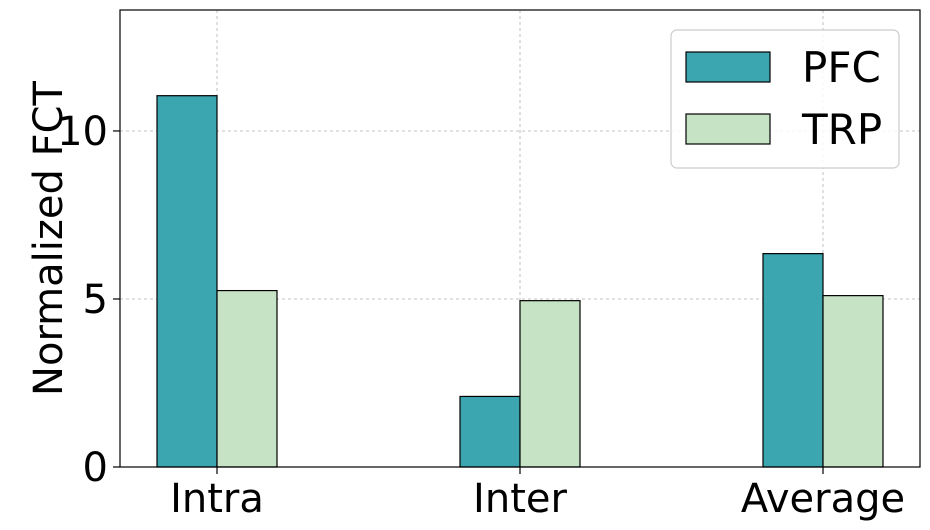 This screenshot has width=930, height=530. Describe the element at coordinates (728, 129) in the screenshot. I see `legend-swatch-trp` at that location.